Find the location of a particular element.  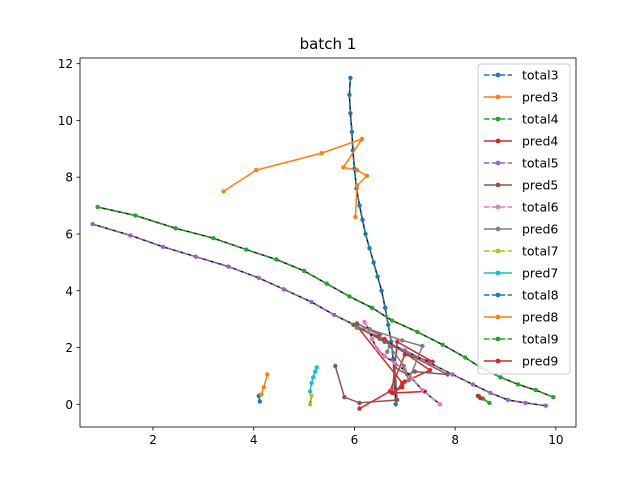

series-pred7 is located at coordinates (313, 379).